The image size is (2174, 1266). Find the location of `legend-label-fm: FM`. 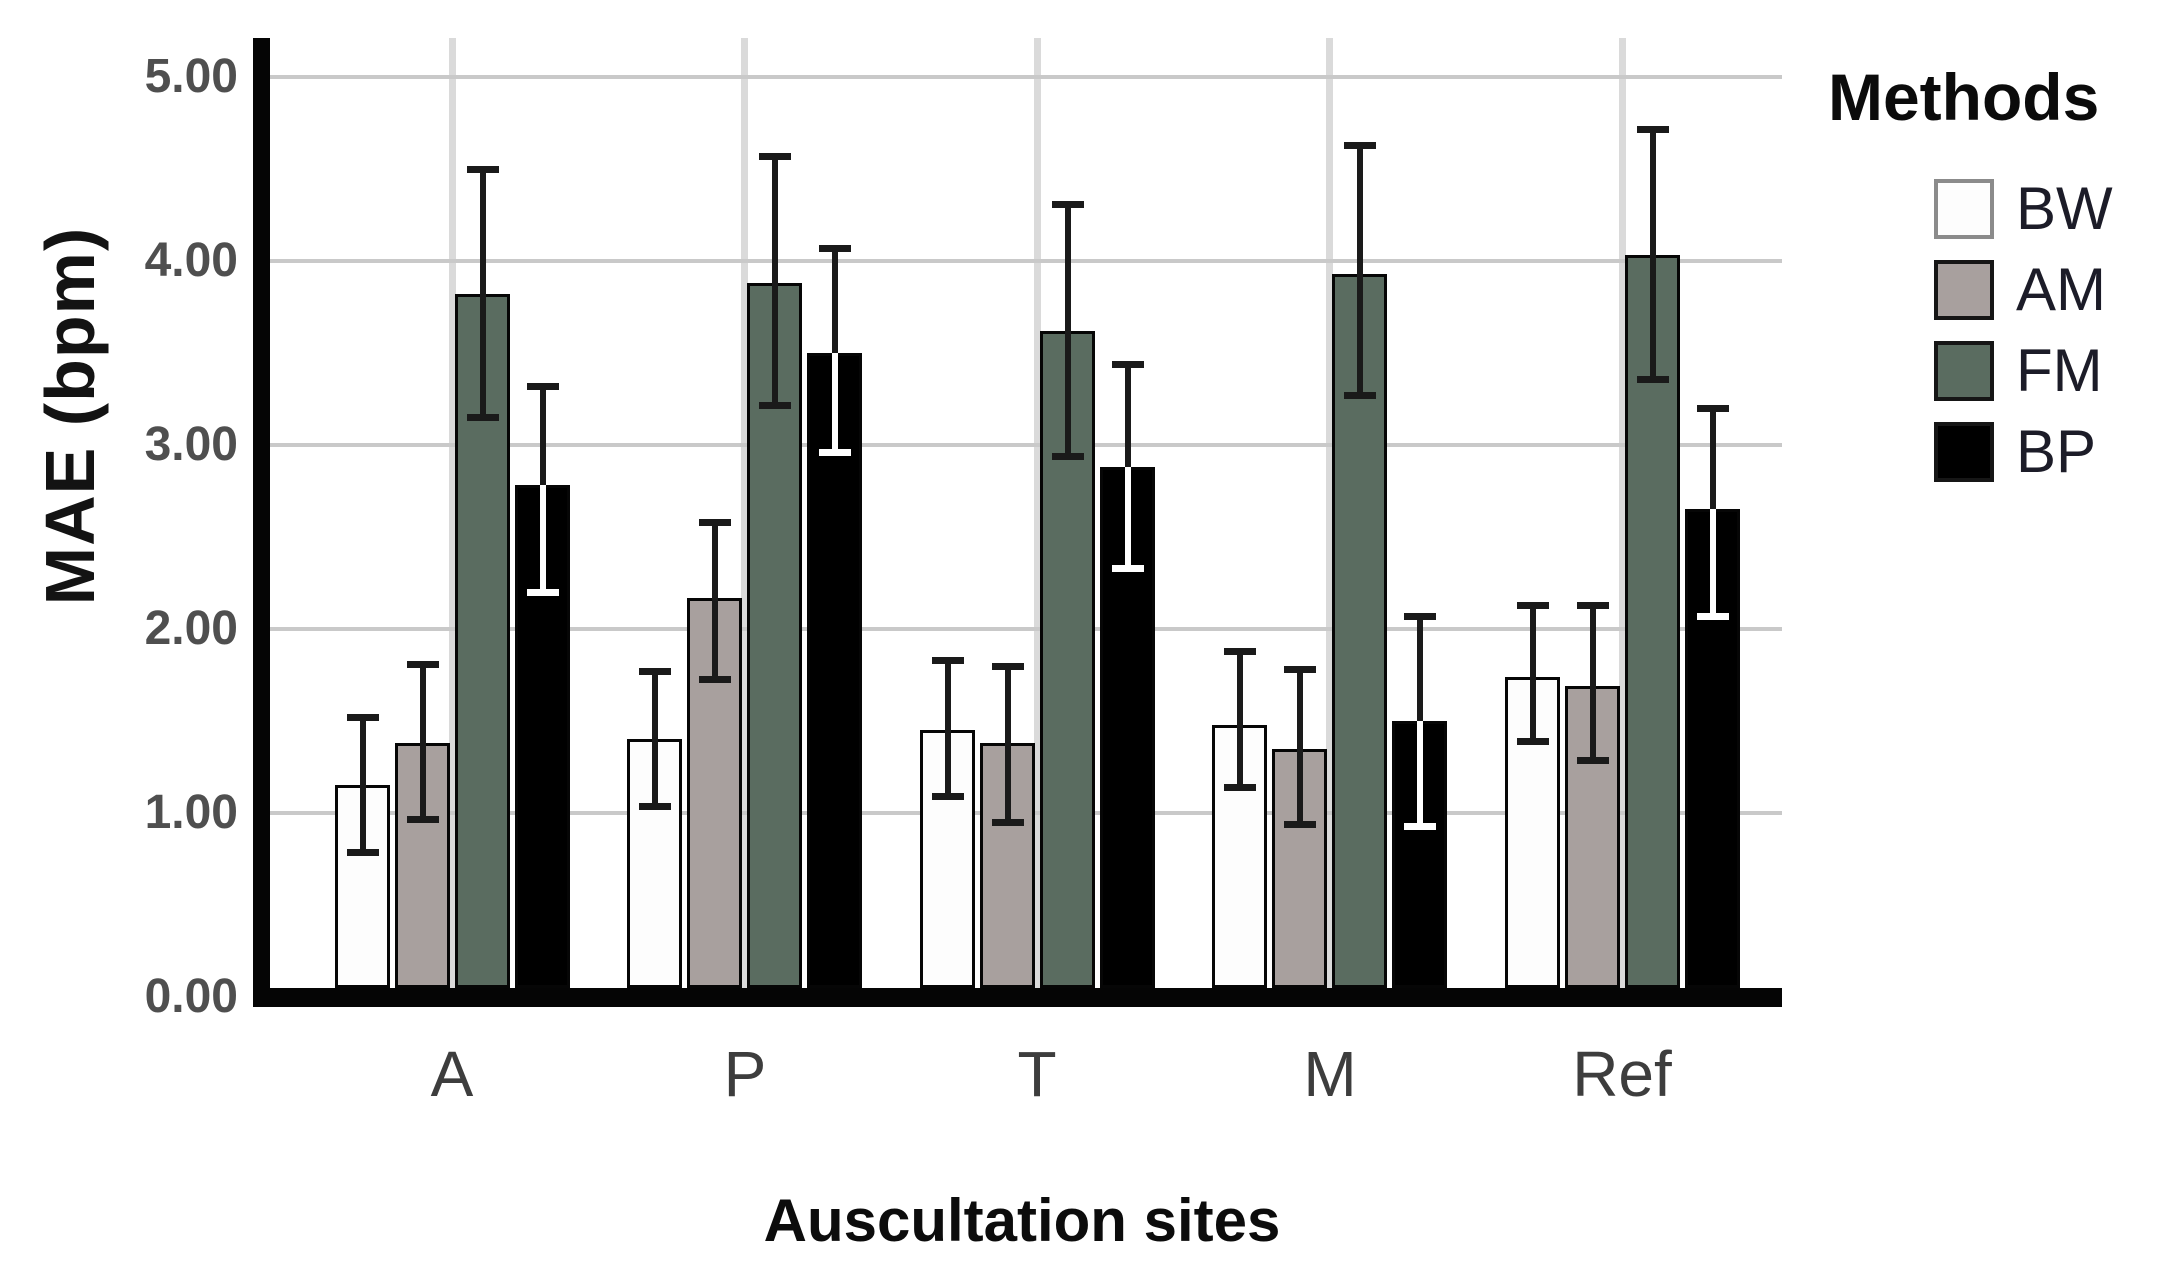

legend-label-fm: FM is located at coordinates (2059, 370).